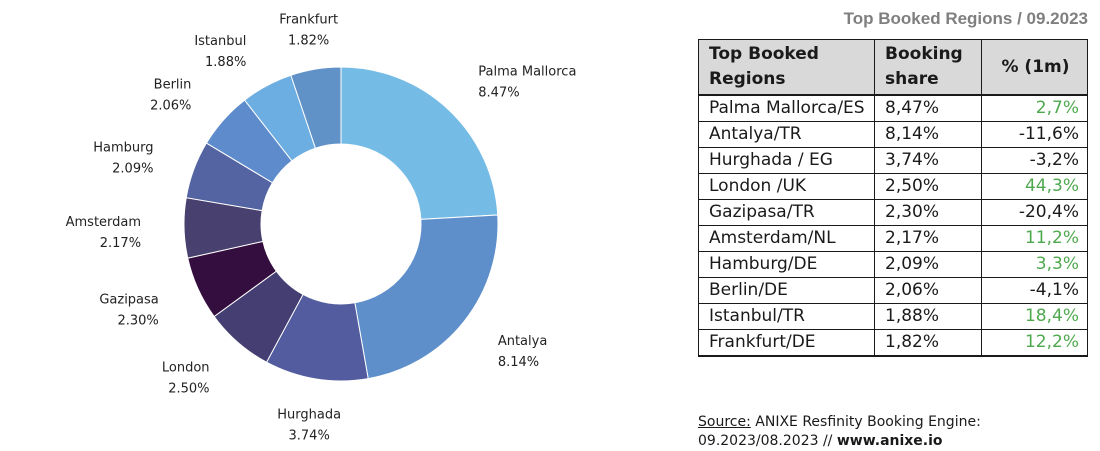 The width and height of the screenshot is (1100, 451). I want to click on change-cell: 18,4%, so click(1034, 316).